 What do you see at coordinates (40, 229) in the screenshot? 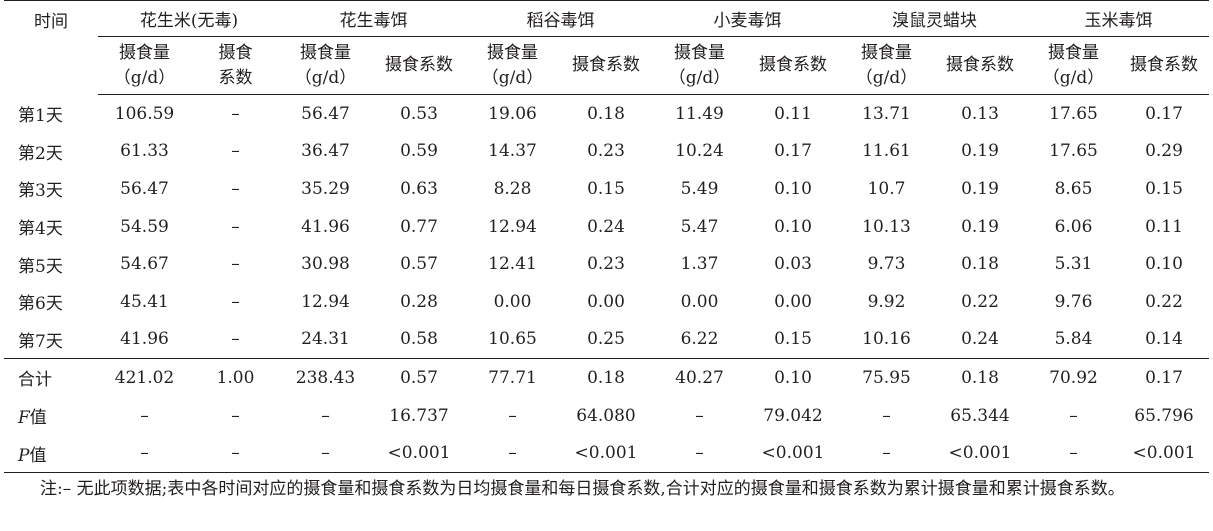
I see `row-label: 第4天` at bounding box center [40, 229].